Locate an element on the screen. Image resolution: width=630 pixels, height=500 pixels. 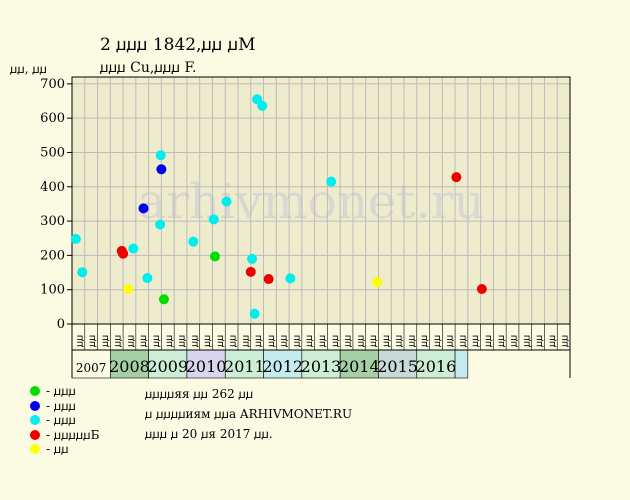
y-tick-label: 0 is located at coordinates (61, 324).